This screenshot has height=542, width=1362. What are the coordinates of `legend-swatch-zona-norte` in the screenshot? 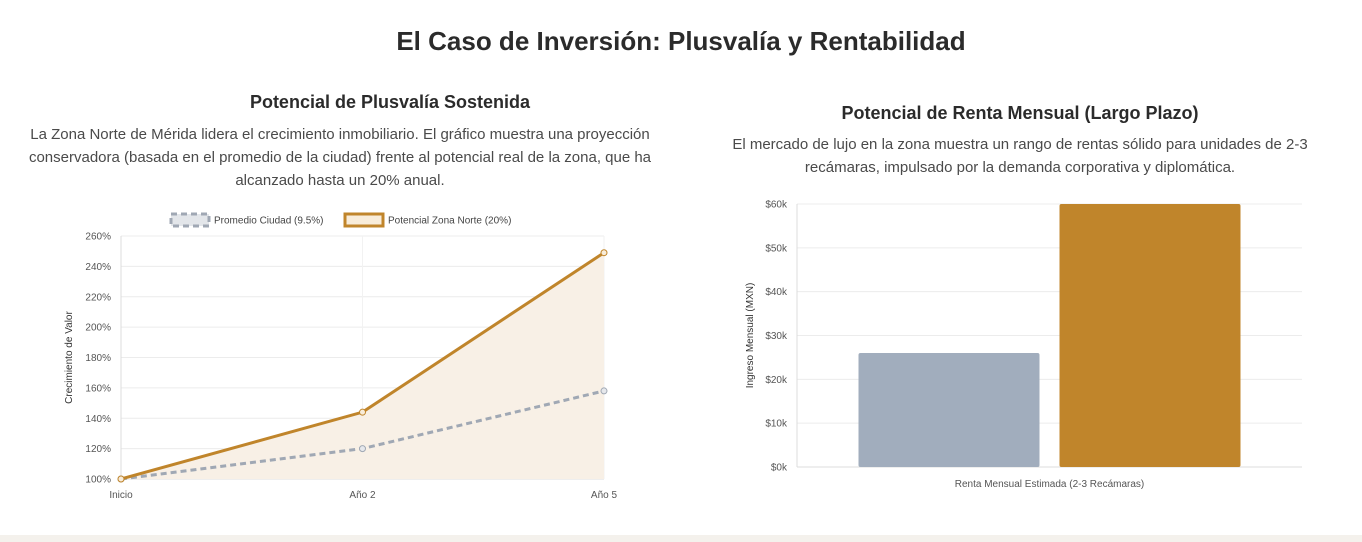 It's located at (364, 220).